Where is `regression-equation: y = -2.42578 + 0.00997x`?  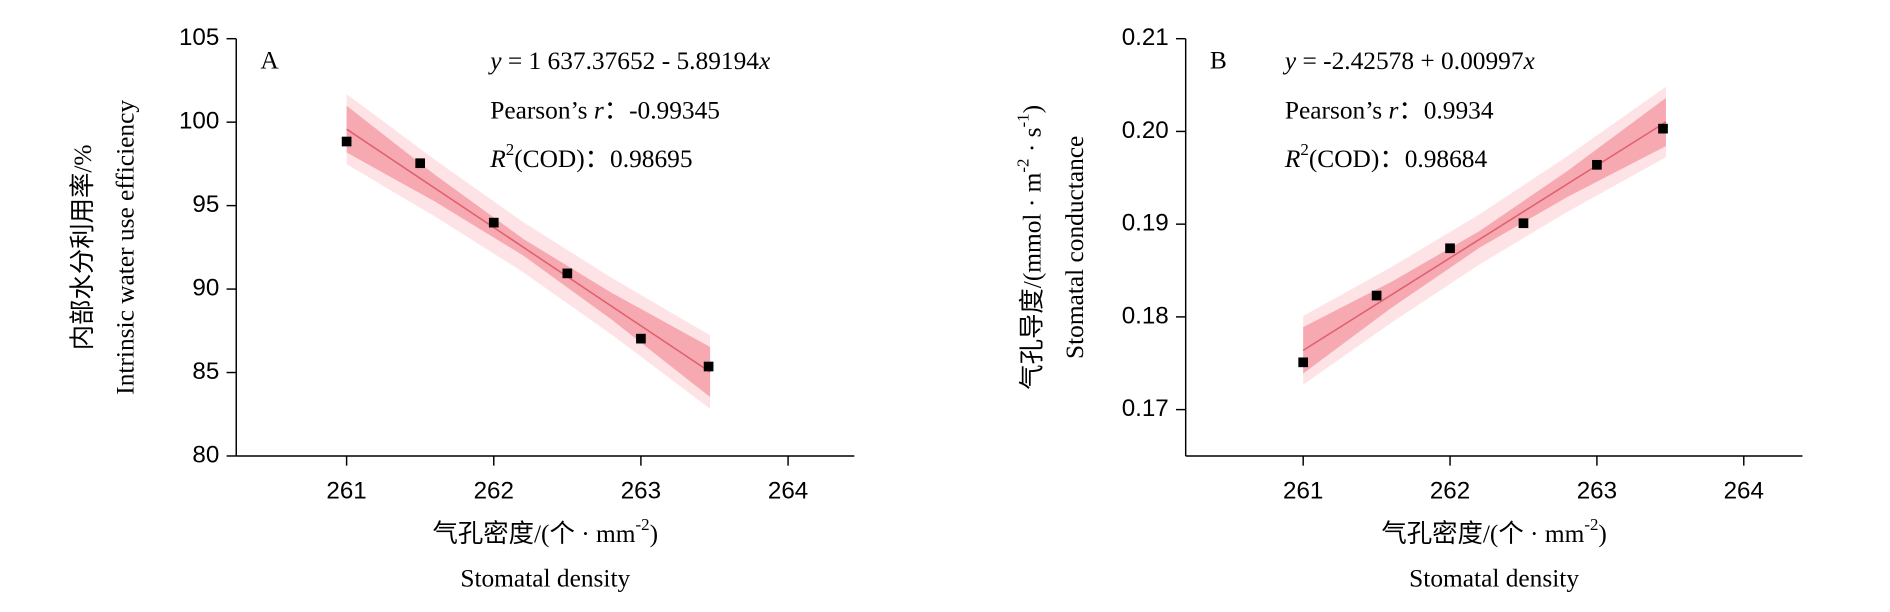 regression-equation: y = -2.42578 + 0.00997x is located at coordinates (1409, 61).